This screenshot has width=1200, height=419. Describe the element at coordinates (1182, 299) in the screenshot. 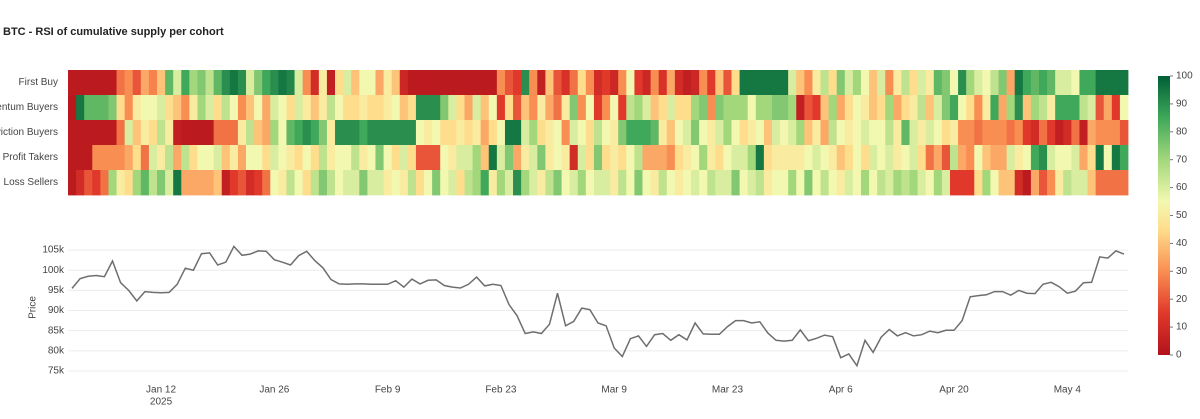

I see `colorbar-tick-label: 20` at that location.